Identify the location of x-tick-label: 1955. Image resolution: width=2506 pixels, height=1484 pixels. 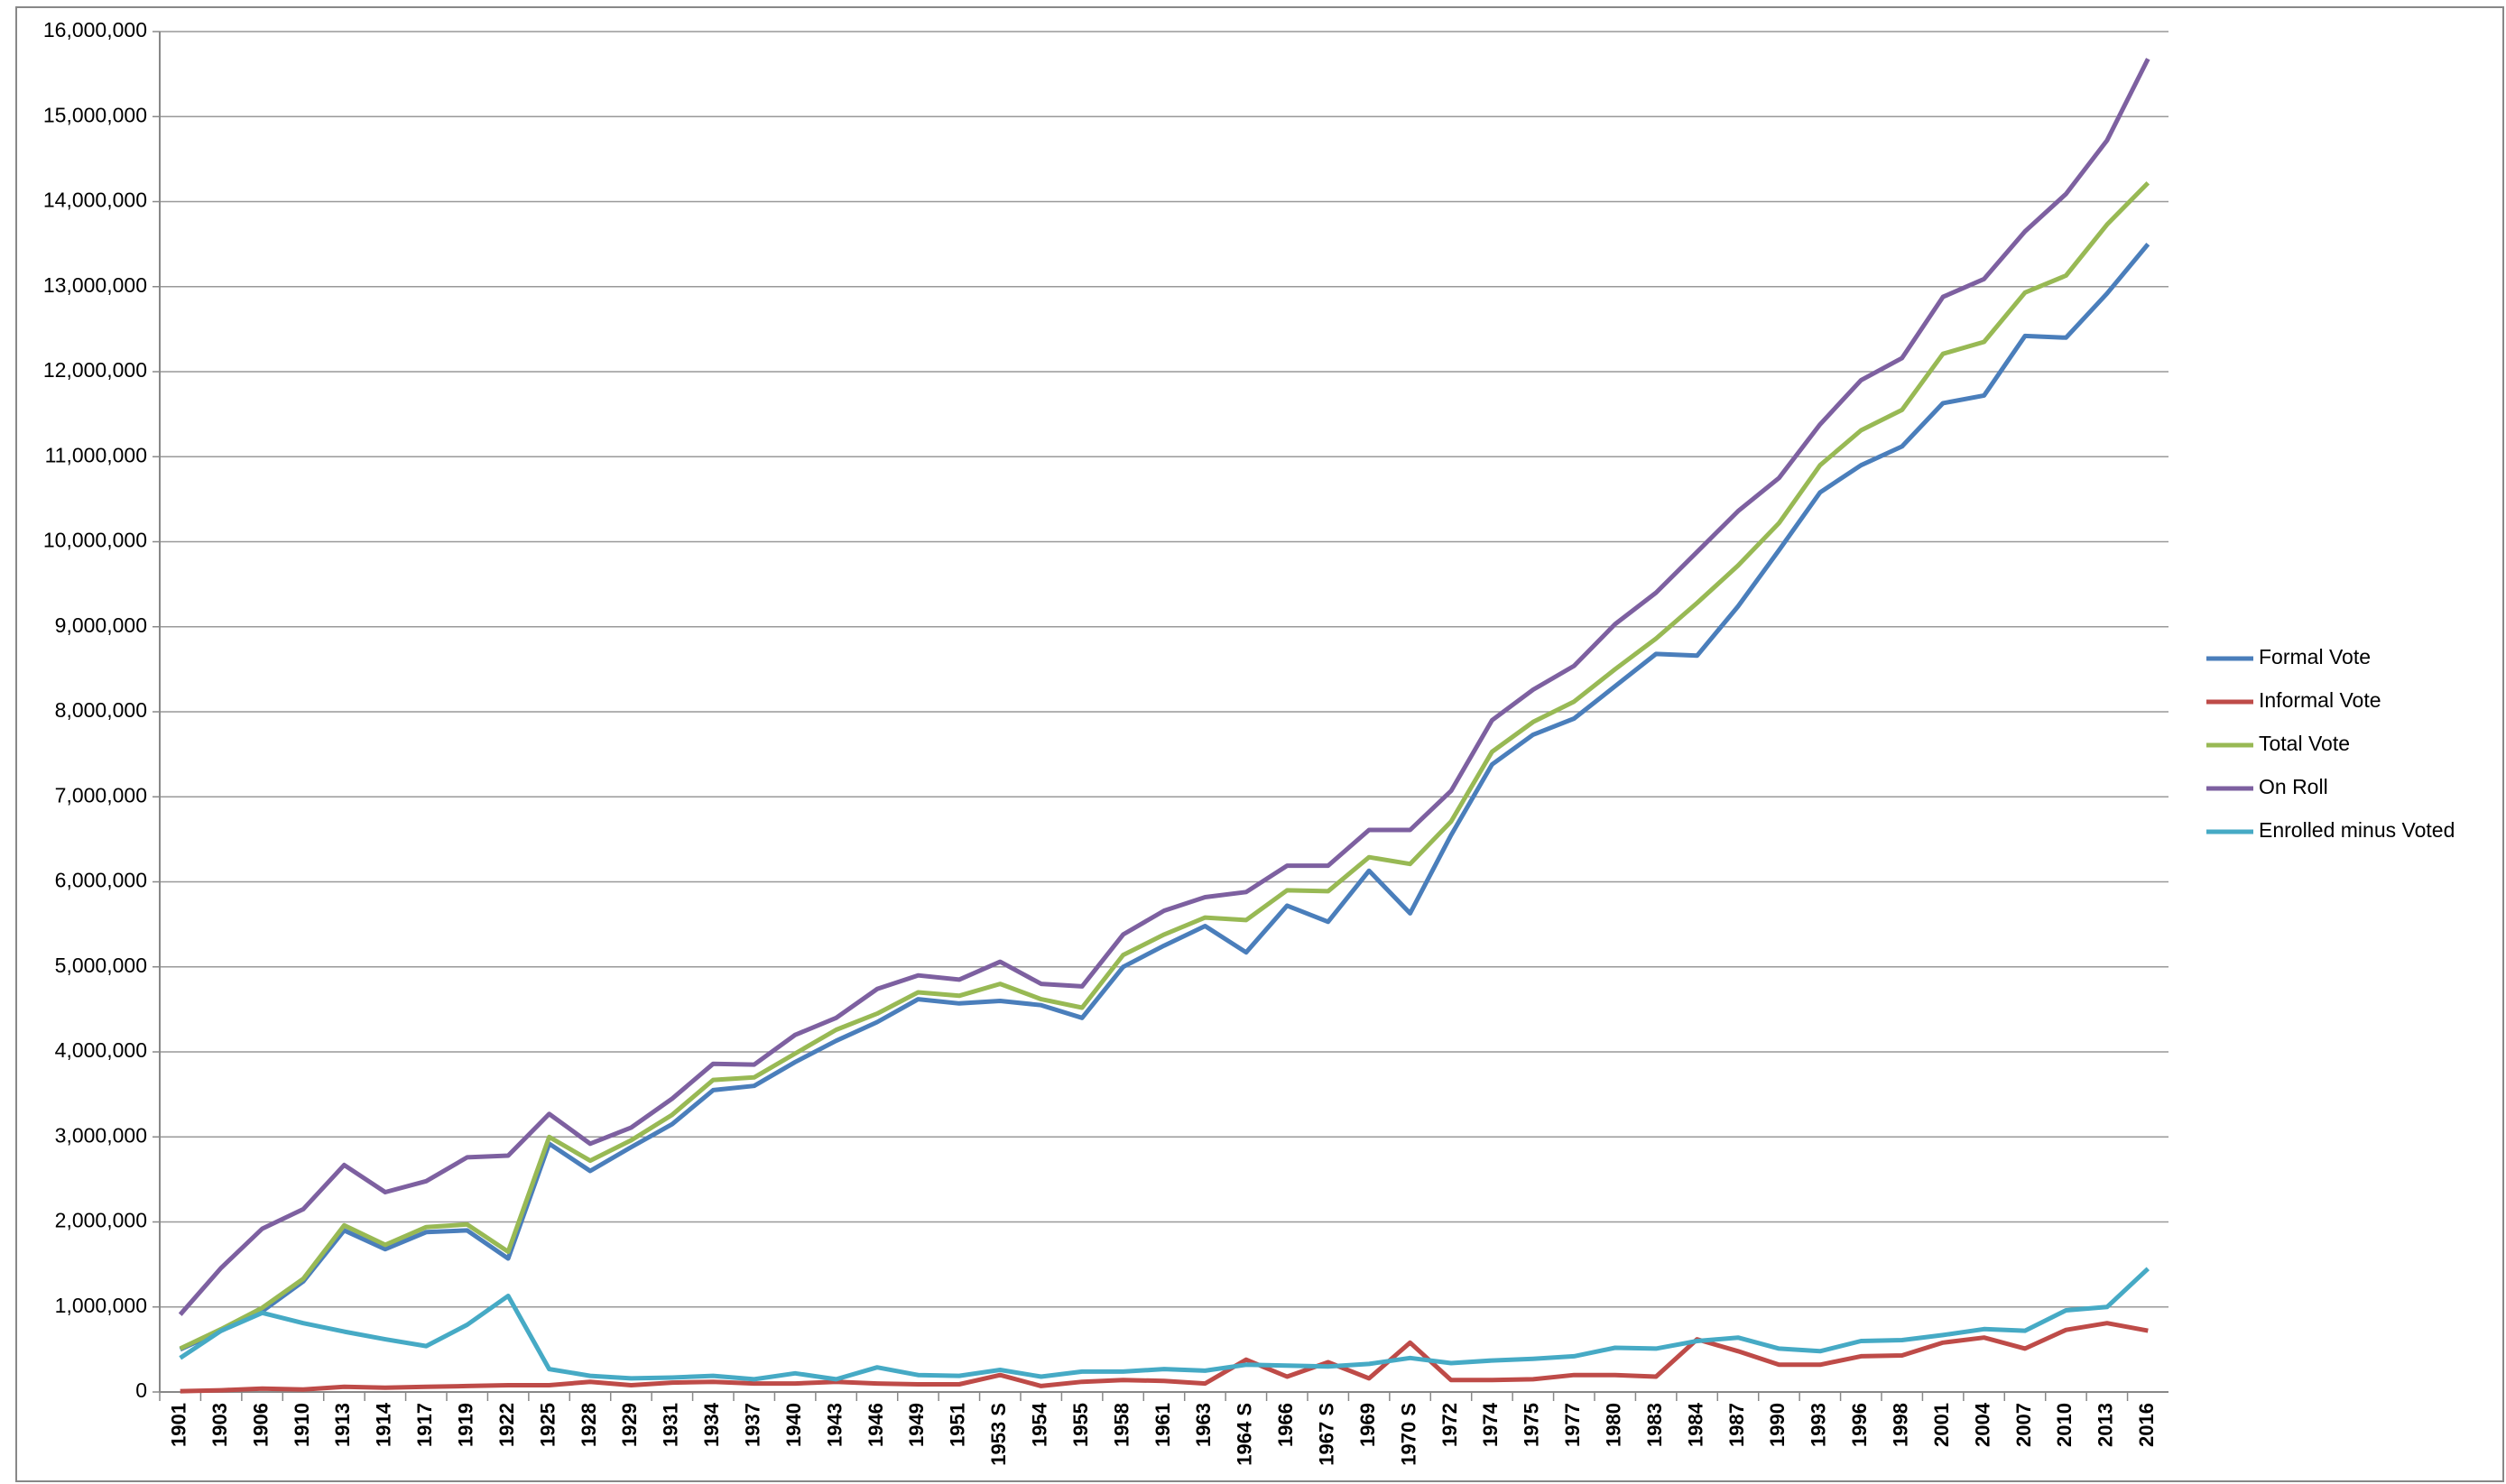
(1080, 1425).